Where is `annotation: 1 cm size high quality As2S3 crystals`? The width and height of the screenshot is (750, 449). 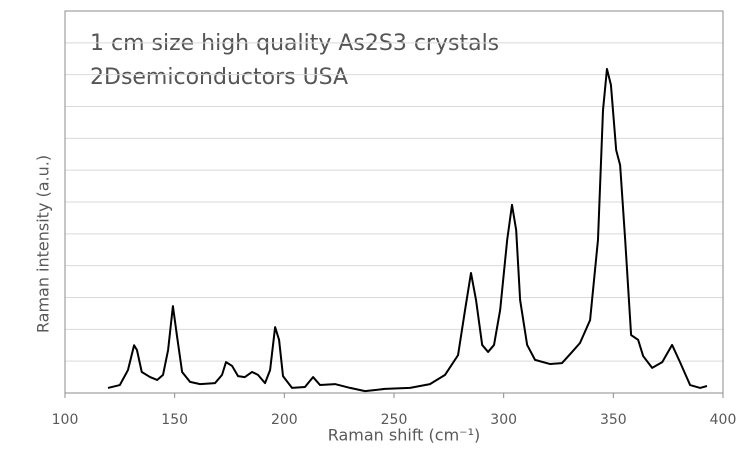
annotation: 1 cm size high quality As2S3 crystals is located at coordinates (294, 43).